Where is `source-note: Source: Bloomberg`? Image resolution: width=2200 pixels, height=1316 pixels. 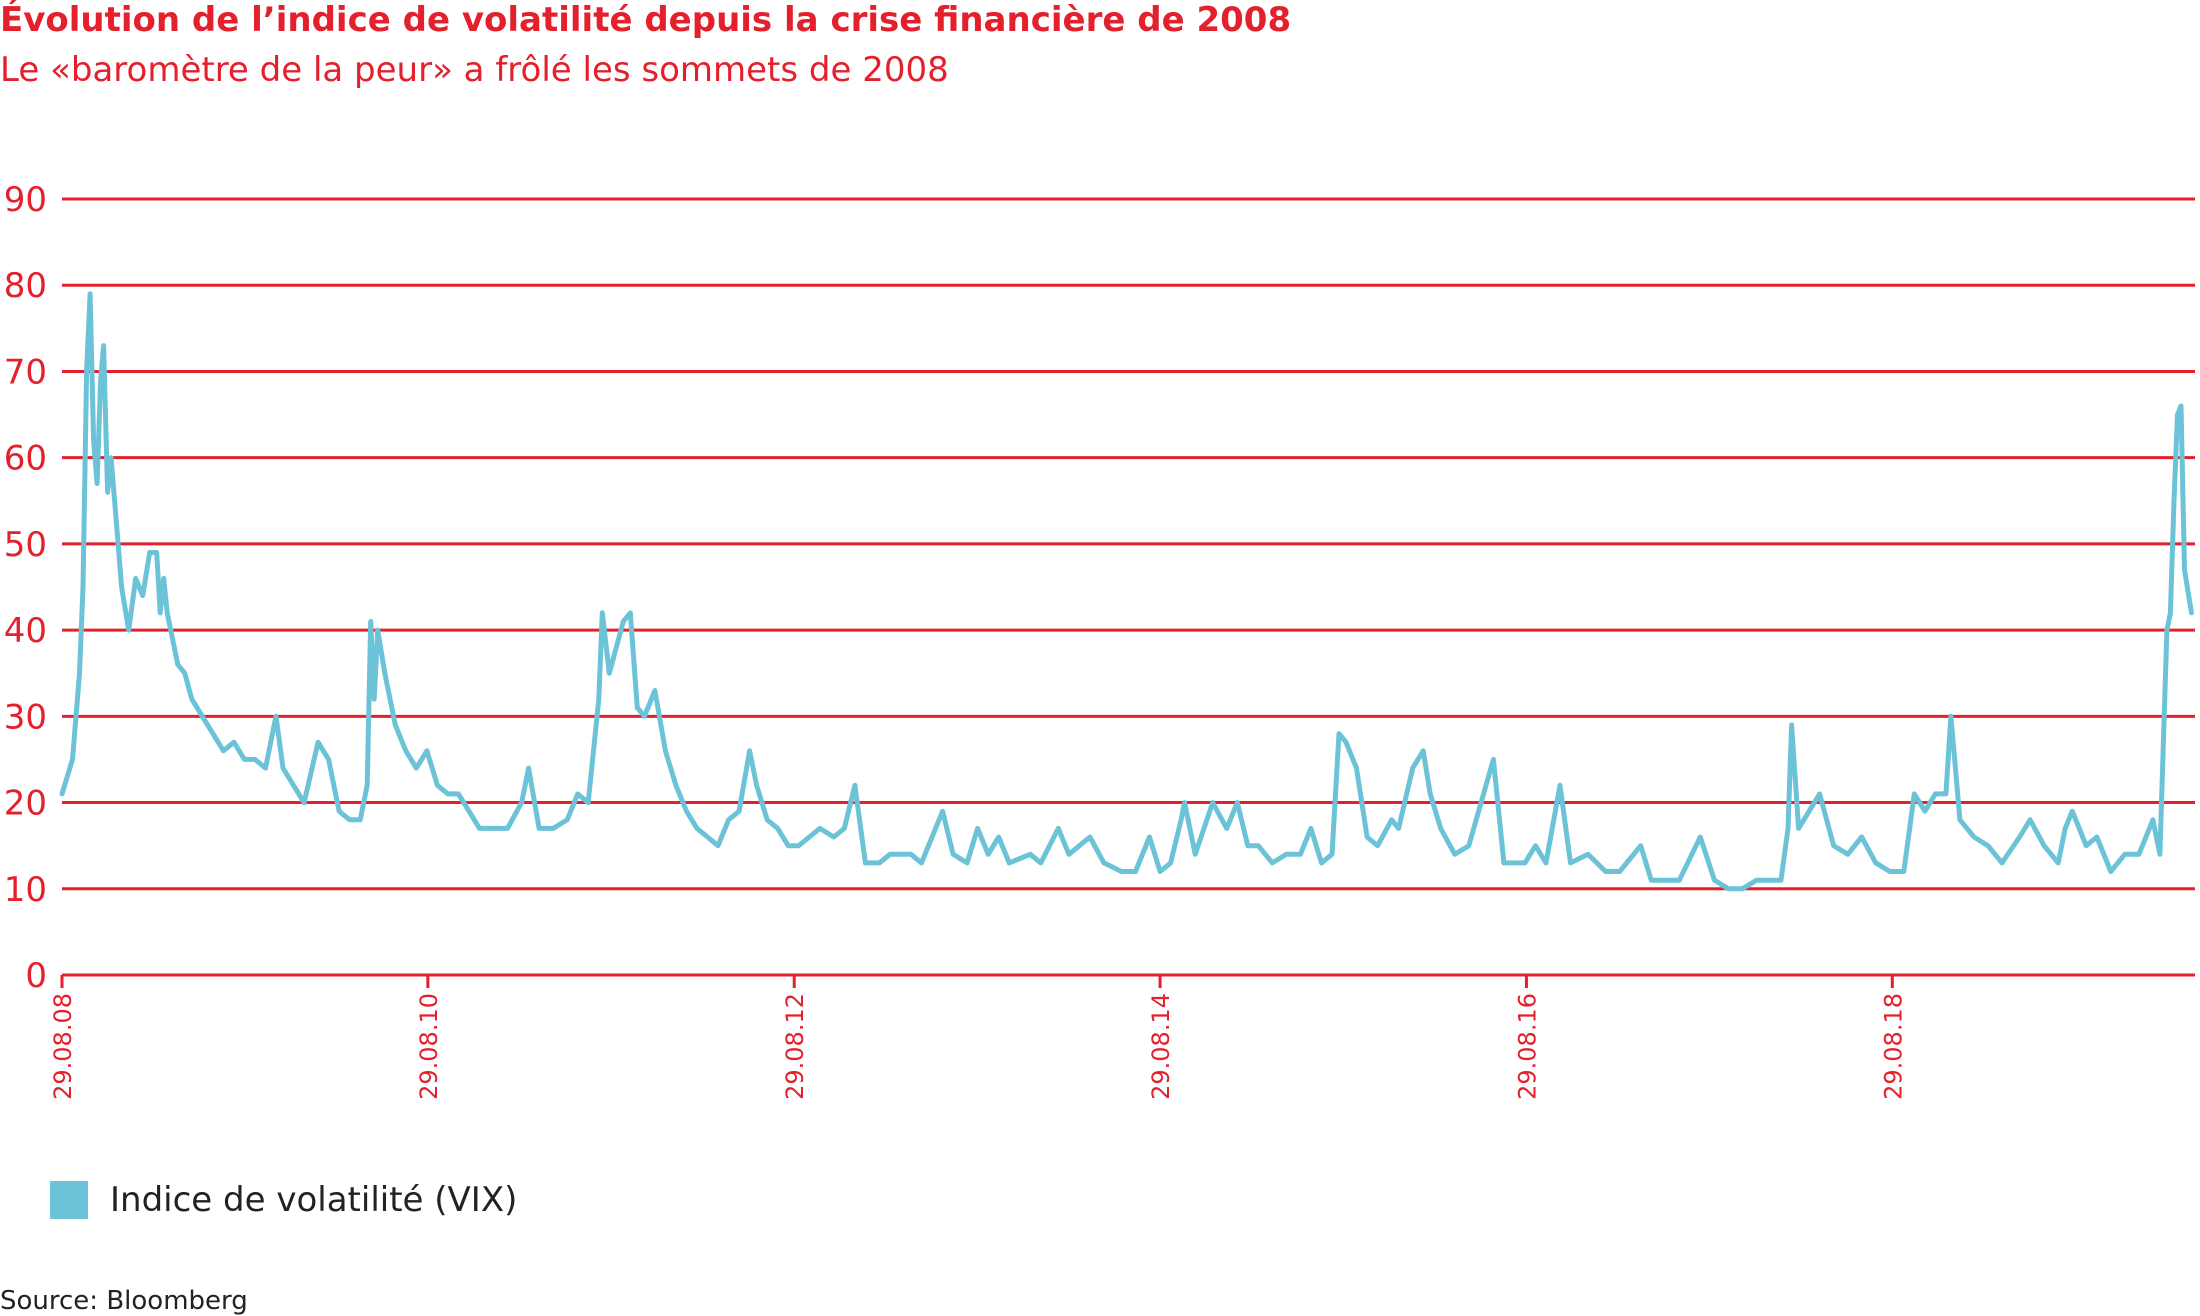
source-note: Source: Bloomberg is located at coordinates (124, 1301).